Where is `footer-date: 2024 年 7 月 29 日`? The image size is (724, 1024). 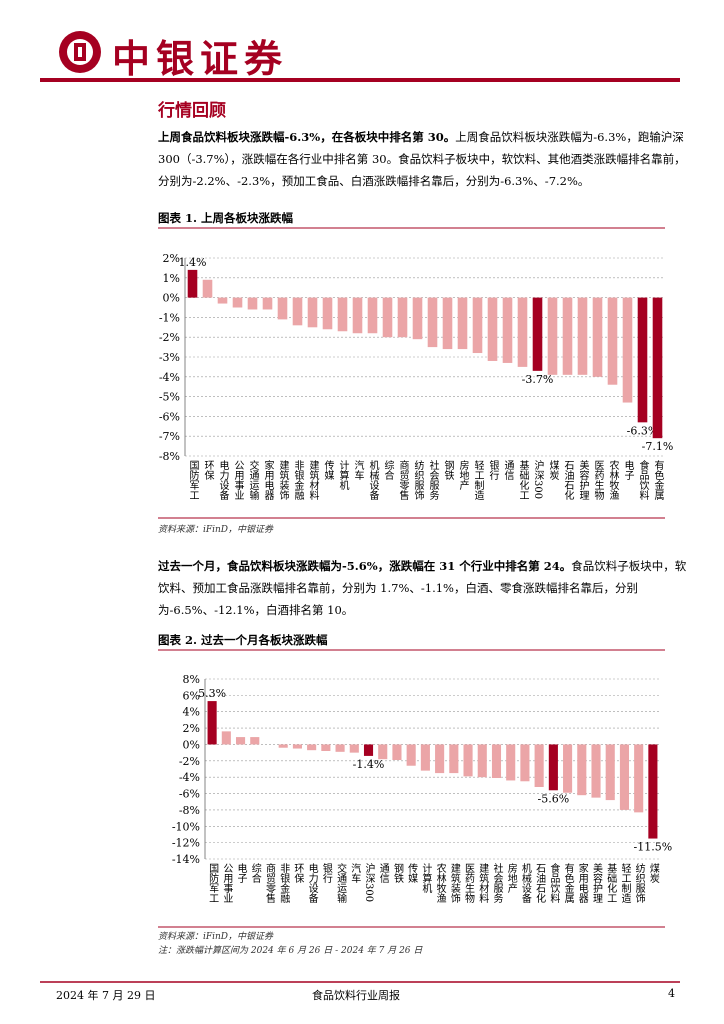 footer-date: 2024 年 7 月 29 日 is located at coordinates (106, 995).